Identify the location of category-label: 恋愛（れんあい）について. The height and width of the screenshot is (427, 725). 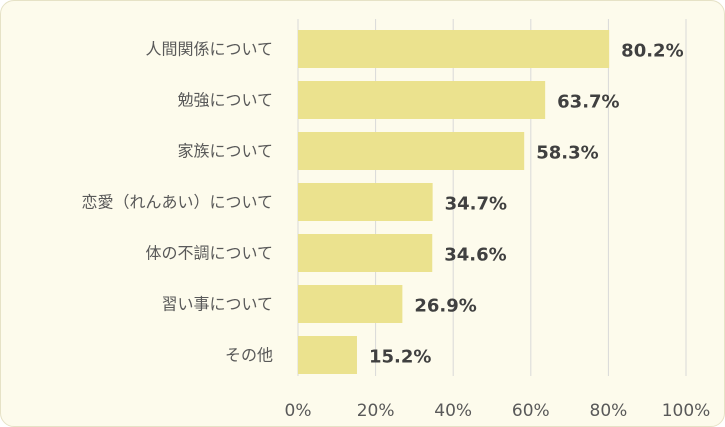
(177, 202).